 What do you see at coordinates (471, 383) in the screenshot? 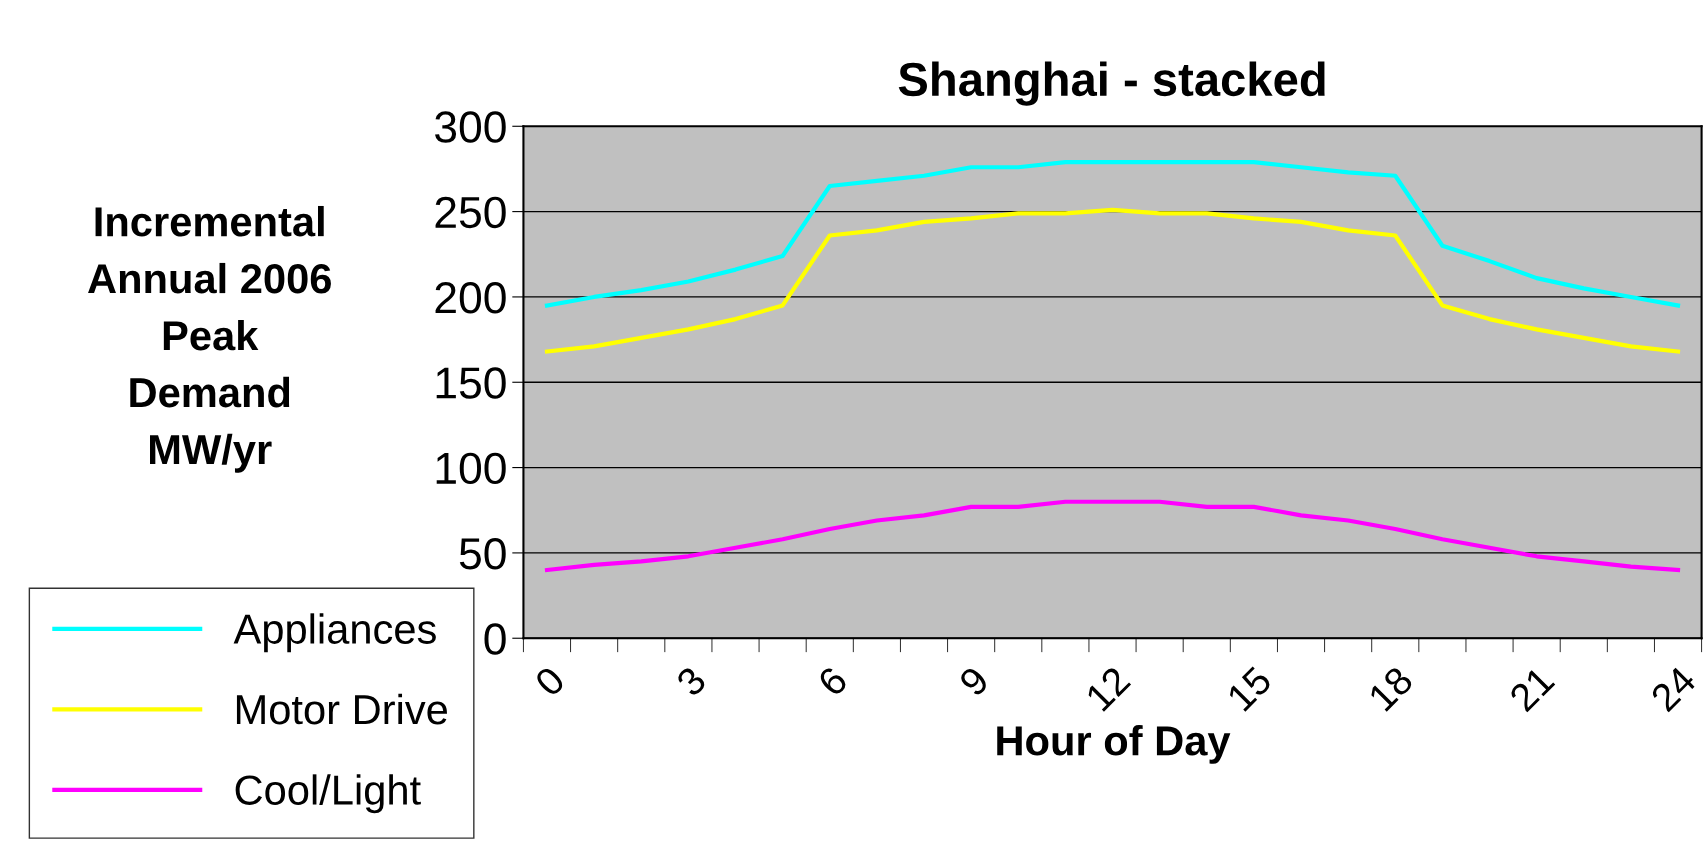
I see `y-tick-label: 150` at bounding box center [471, 383].